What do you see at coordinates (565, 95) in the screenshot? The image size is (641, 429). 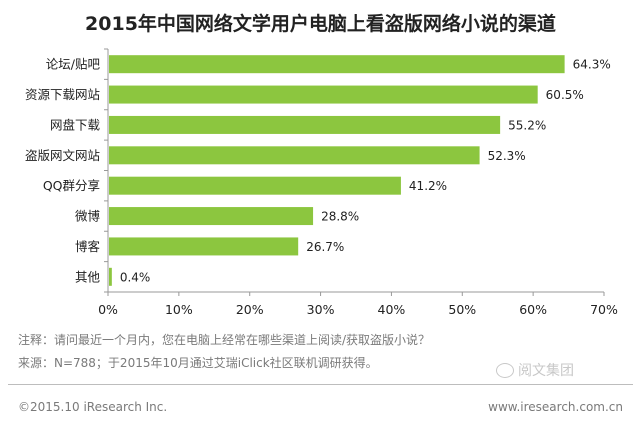 I see `value-label: 60.5%` at bounding box center [565, 95].